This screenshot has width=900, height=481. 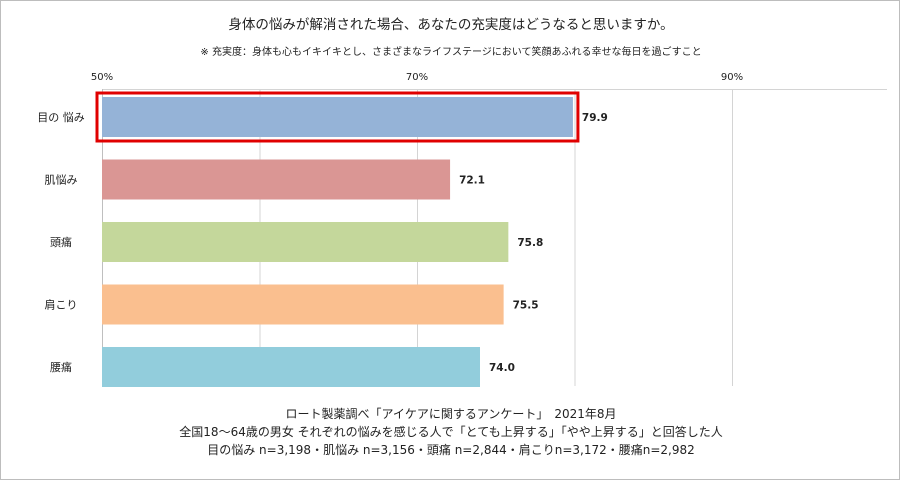 What do you see at coordinates (61, 117) in the screenshot?
I see `category-label: 目の 悩み` at bounding box center [61, 117].